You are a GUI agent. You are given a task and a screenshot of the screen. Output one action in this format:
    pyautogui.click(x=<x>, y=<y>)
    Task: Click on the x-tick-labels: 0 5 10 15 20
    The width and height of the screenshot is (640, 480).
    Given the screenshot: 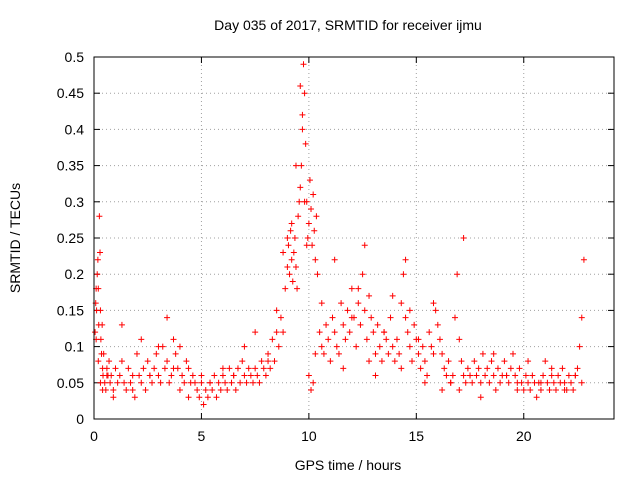 What is the action you would take?
    pyautogui.click(x=311, y=436)
    